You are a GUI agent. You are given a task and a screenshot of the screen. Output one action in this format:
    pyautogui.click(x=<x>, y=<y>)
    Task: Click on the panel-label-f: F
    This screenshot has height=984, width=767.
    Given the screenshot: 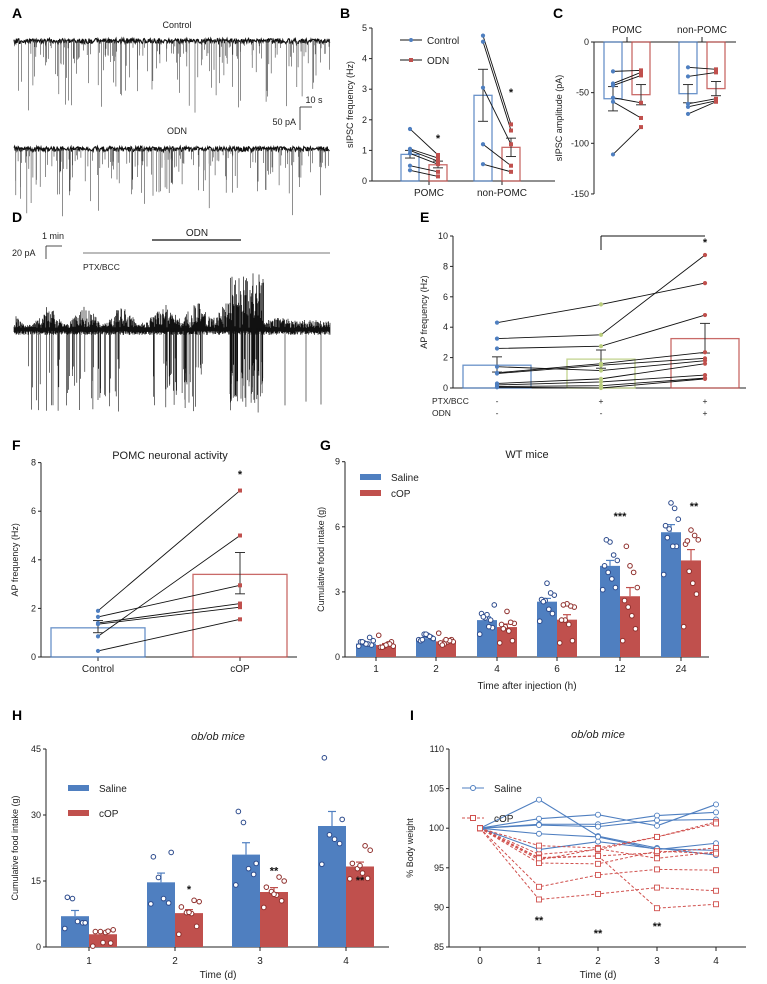 What is the action you would take?
    pyautogui.click(x=16, y=445)
    